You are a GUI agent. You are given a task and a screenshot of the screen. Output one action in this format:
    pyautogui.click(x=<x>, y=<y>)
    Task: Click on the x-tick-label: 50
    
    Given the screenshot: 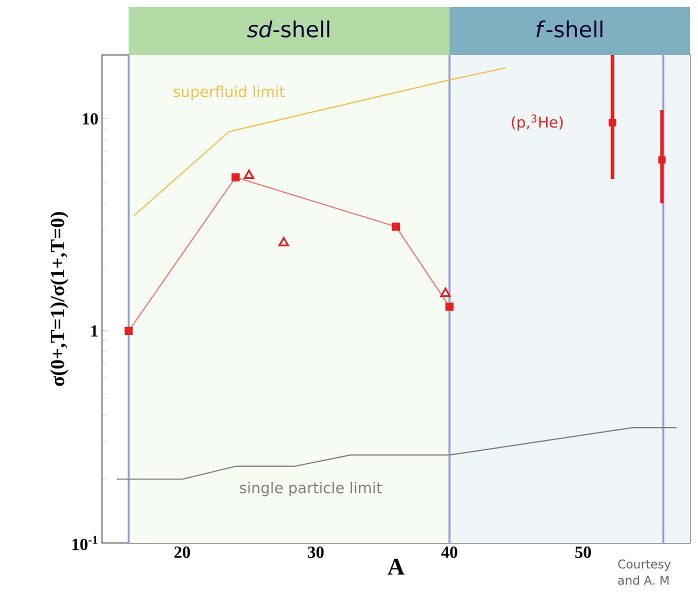 What is the action you would take?
    pyautogui.click(x=583, y=552)
    